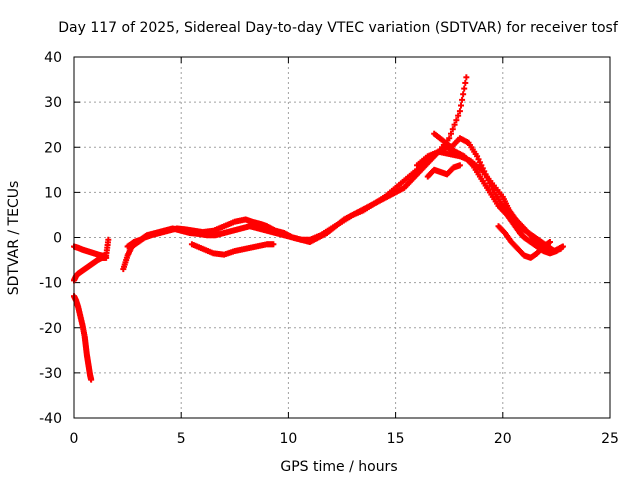 This screenshot has width=640, height=480. I want to click on y-tick-label: -20, so click(50, 329).